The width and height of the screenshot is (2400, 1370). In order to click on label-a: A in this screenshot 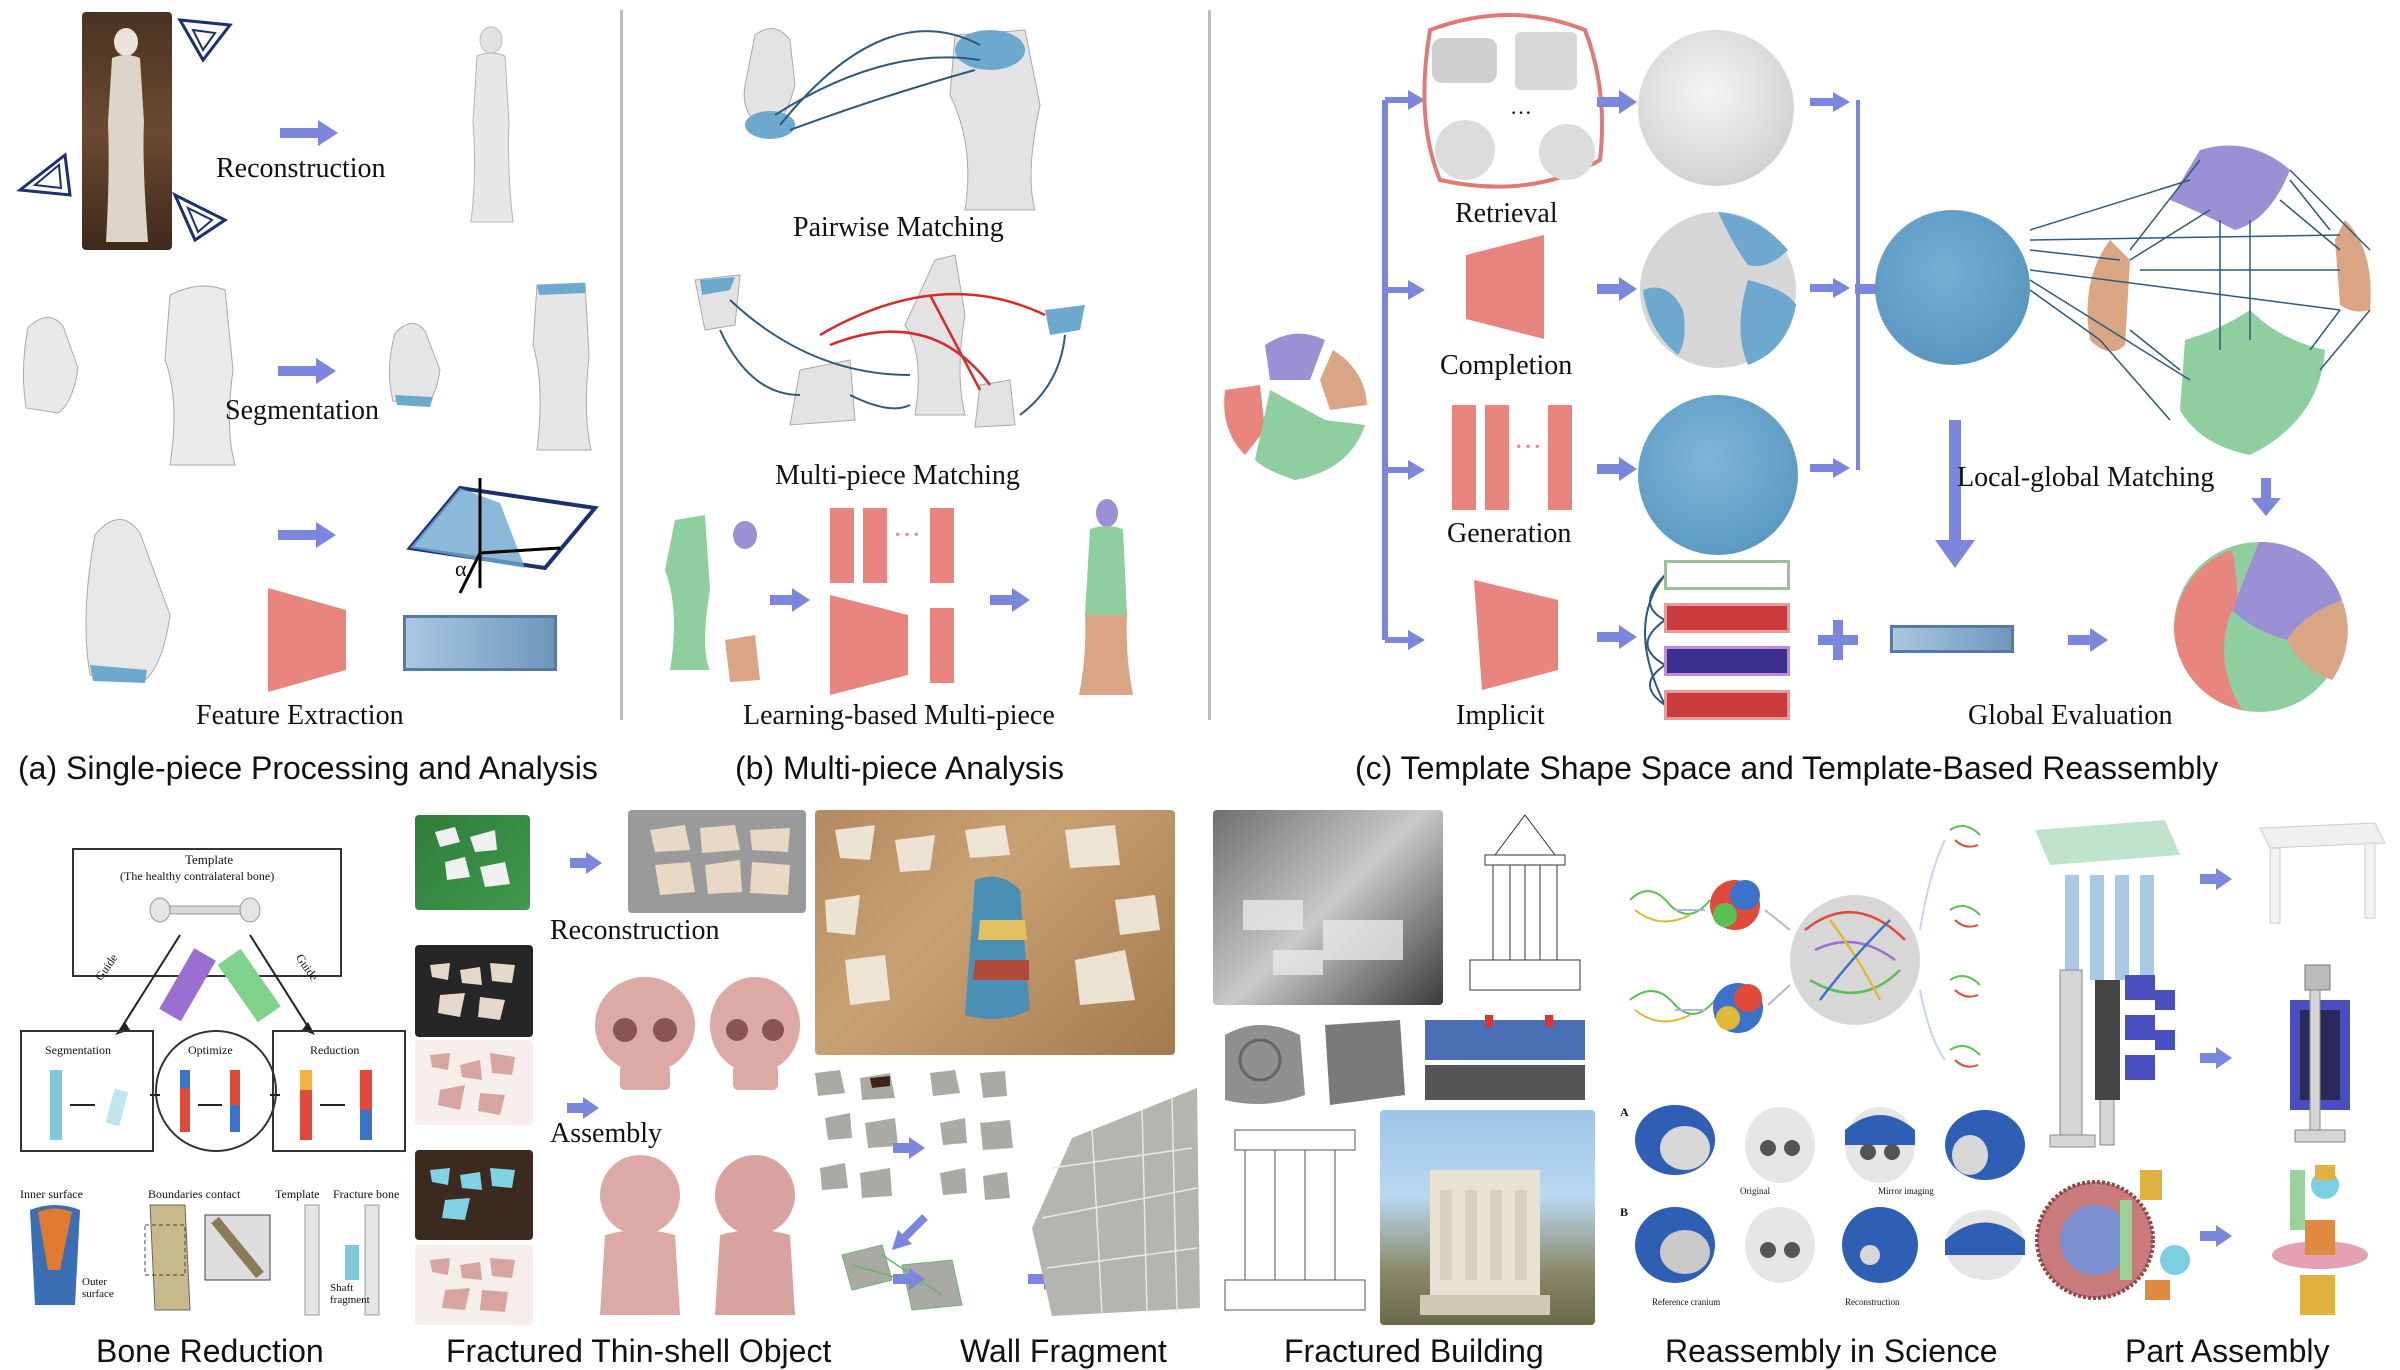, I will do `click(1624, 1112)`.